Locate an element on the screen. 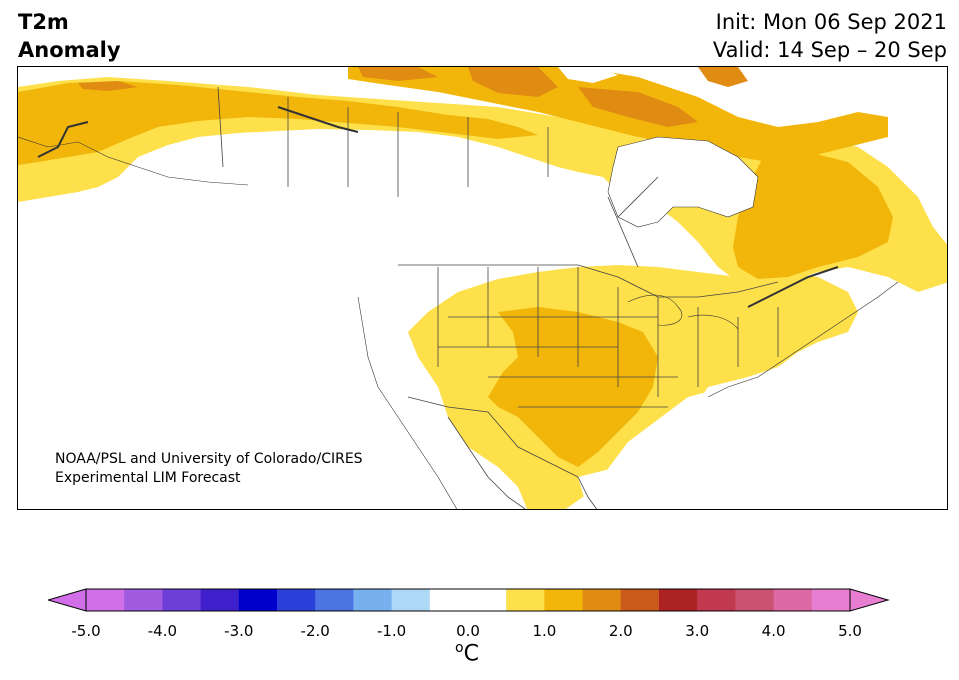  anomaly-region-medium-quebec is located at coordinates (813, 215).